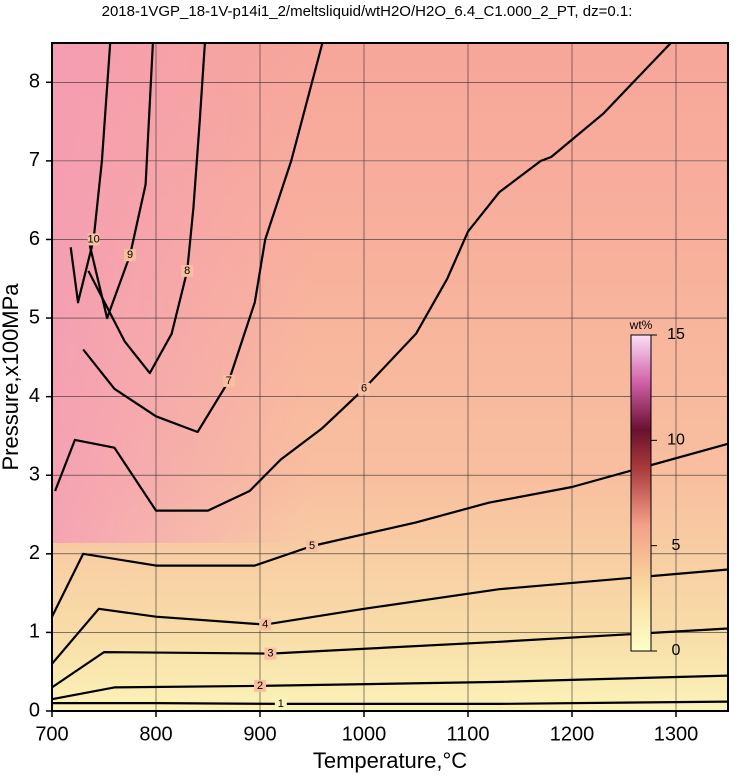 This screenshot has width=734, height=776. I want to click on y-tick-label: 6, so click(34, 239).